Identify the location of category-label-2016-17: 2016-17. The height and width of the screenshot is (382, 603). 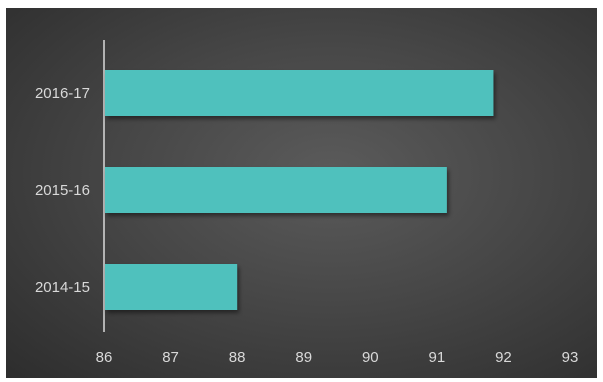
(62, 93).